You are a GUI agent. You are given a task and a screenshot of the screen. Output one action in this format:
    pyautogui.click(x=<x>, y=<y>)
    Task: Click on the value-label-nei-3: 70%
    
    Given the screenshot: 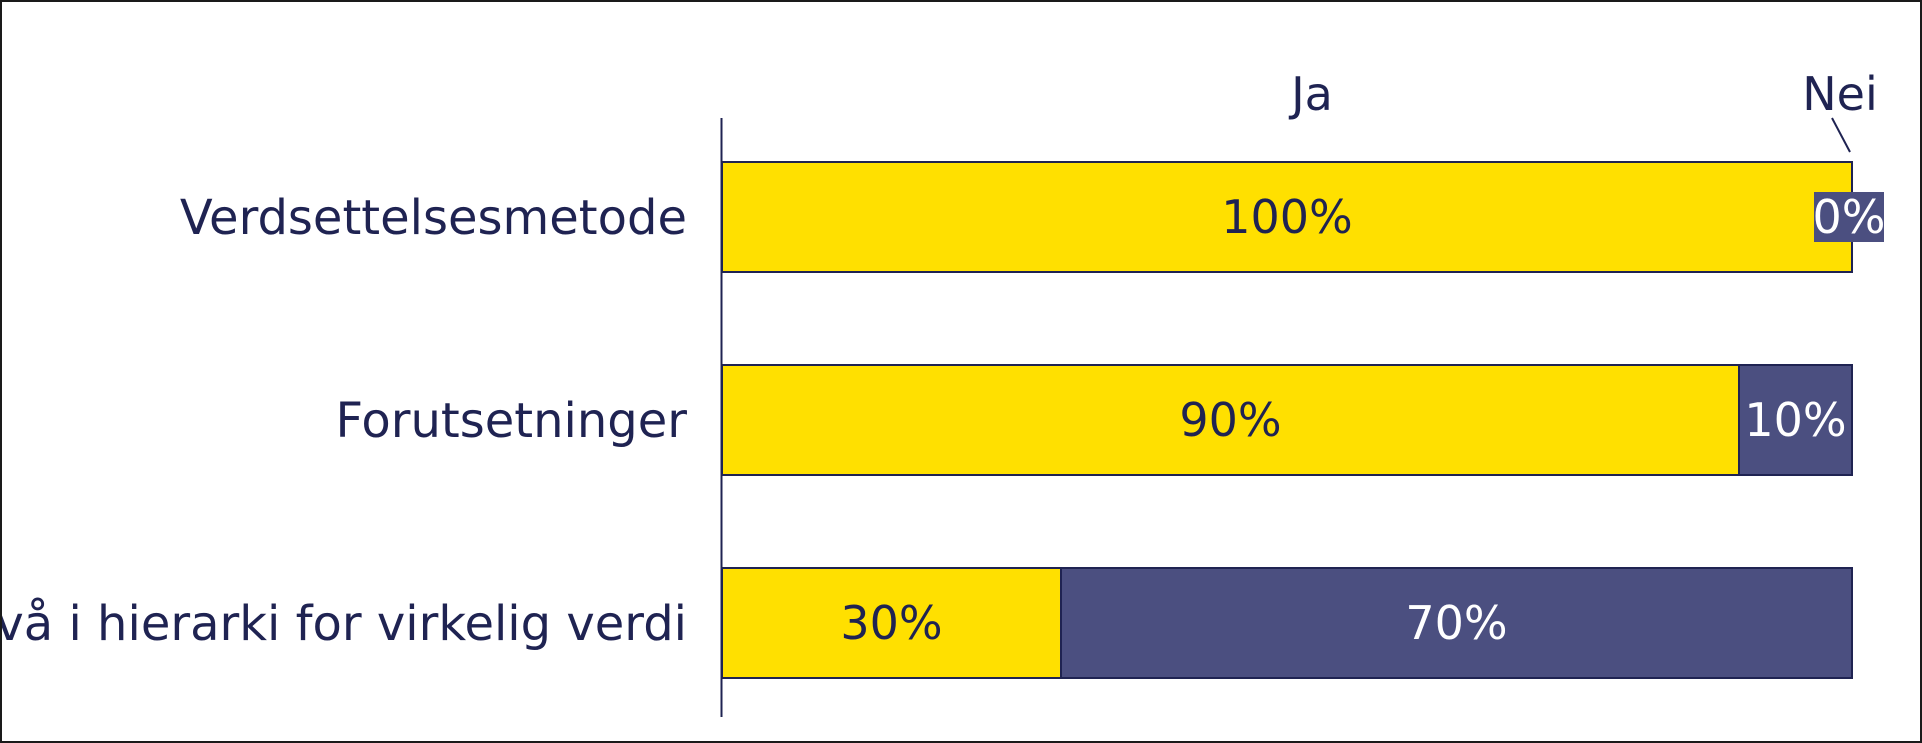 What is the action you would take?
    pyautogui.click(x=1456, y=623)
    